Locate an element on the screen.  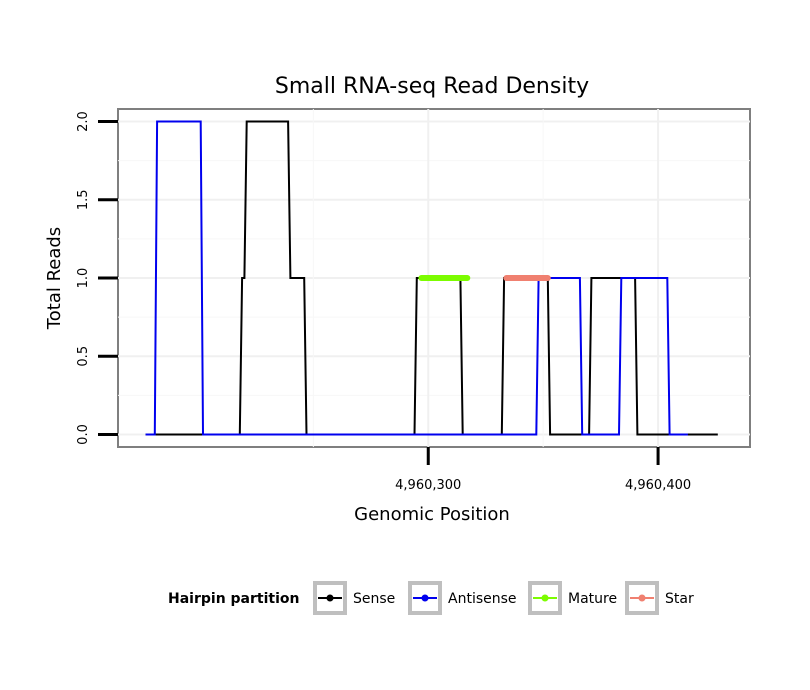
legend-label-star: Star is located at coordinates (679, 599).